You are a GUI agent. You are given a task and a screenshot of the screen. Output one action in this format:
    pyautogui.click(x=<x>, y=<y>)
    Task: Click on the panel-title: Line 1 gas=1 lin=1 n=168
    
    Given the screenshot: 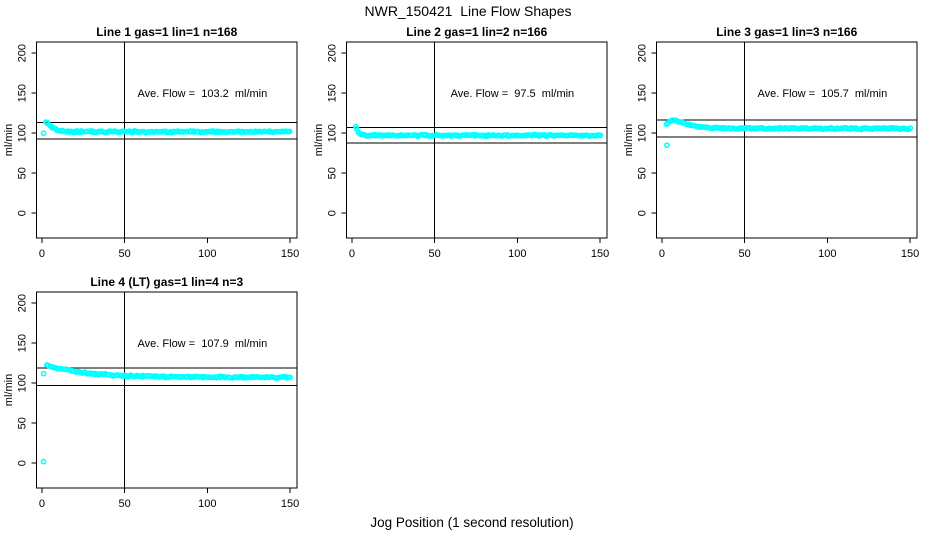 What is the action you would take?
    pyautogui.click(x=166, y=32)
    